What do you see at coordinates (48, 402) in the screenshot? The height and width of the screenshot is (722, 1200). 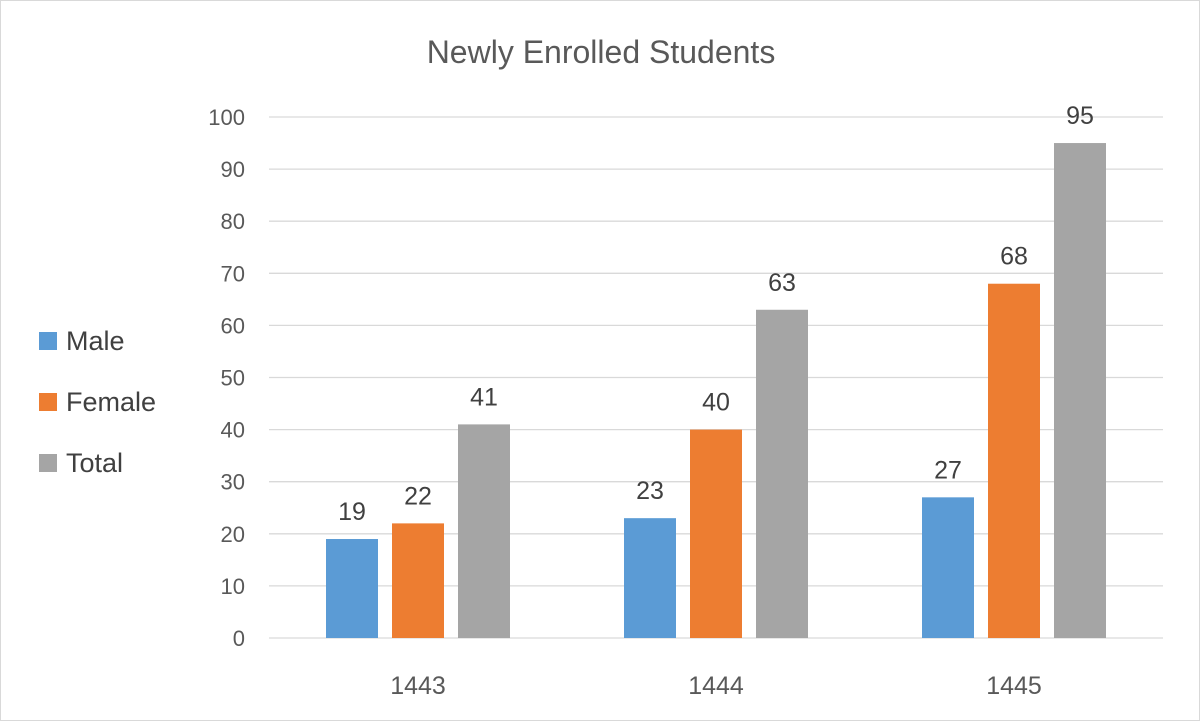 I see `legend-swatch-female` at bounding box center [48, 402].